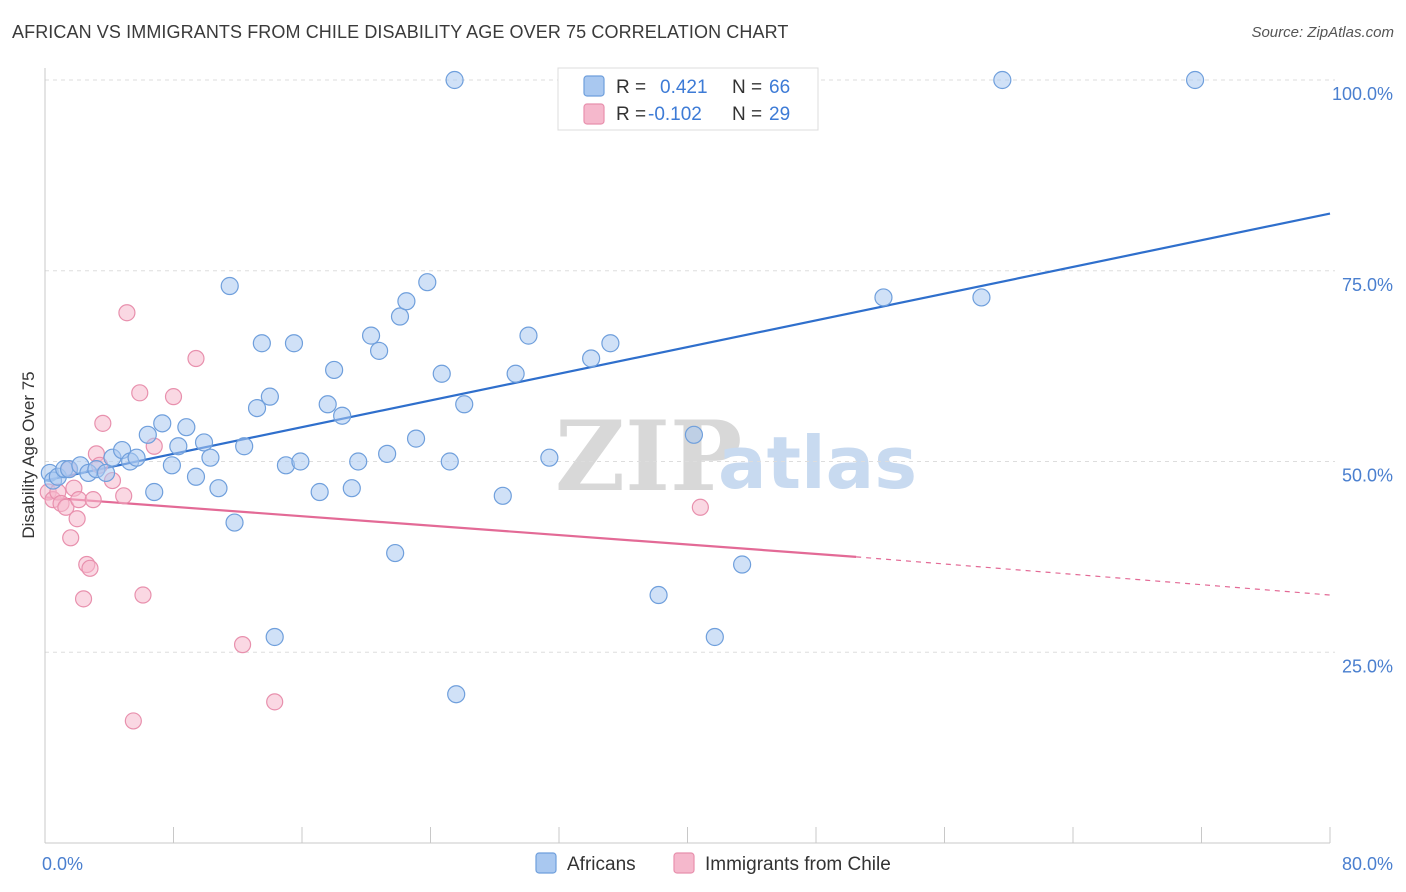  I want to click on y-tick-label: 75.0%, so click(1367, 285).